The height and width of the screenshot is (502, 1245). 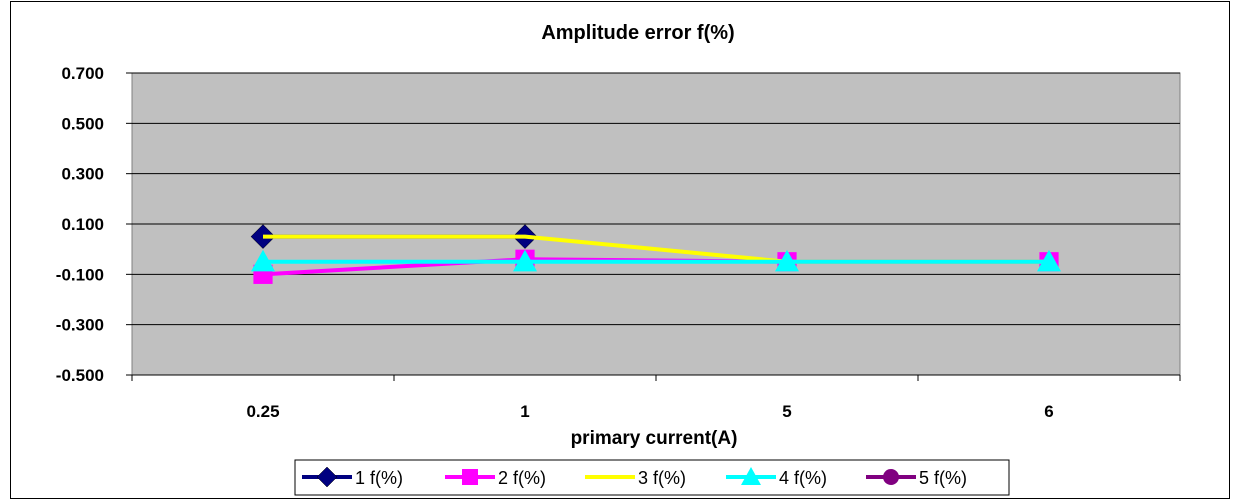 What do you see at coordinates (634, 477) in the screenshot?
I see `legend-items: 1 f(%) 2 f(%) 3 f(%) 4 f(%) 5 f(%)` at bounding box center [634, 477].